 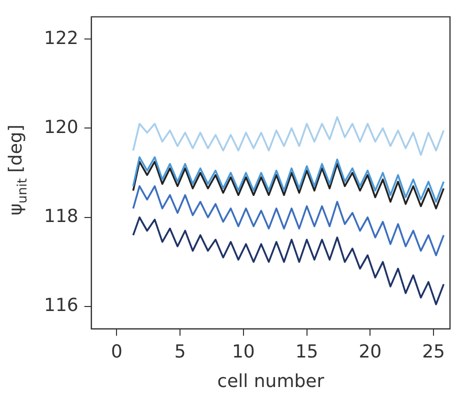 What do you see at coordinates (61, 38) in the screenshot?
I see `y-tick-label: 122` at bounding box center [61, 38].